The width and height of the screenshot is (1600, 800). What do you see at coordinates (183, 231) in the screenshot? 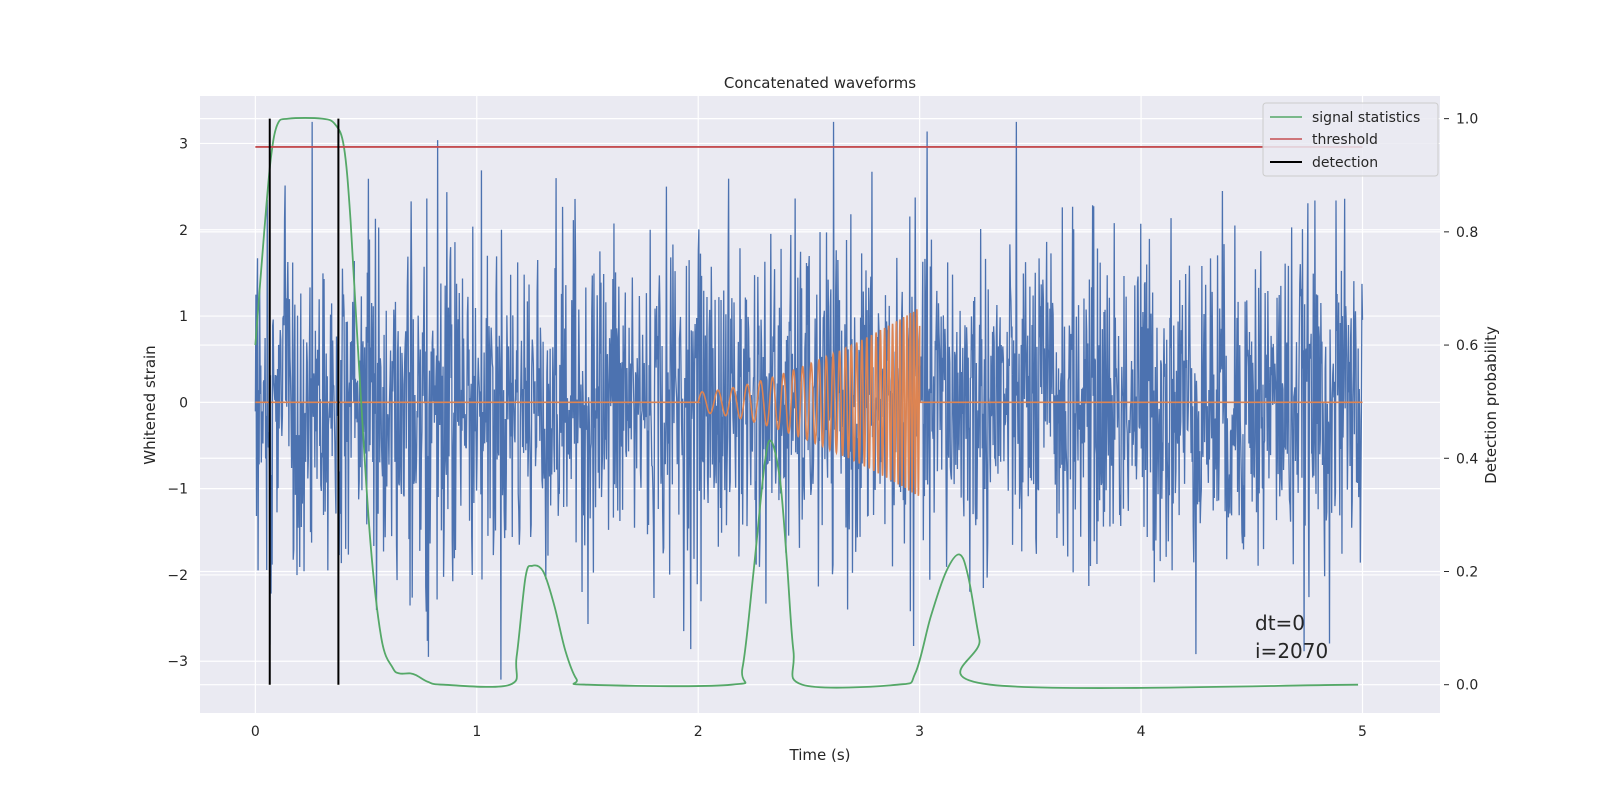
I see `y-tick-label: 2` at bounding box center [183, 231].